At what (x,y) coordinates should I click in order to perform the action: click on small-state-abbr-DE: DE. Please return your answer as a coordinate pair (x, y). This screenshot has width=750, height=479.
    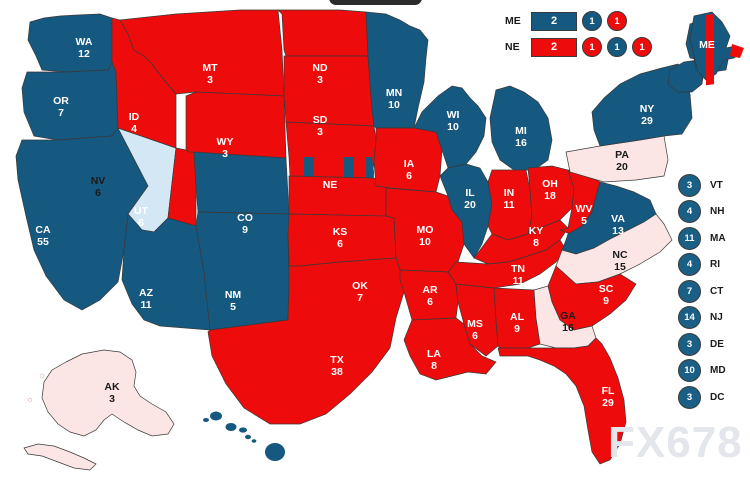
    Looking at the image, I should click on (717, 344).